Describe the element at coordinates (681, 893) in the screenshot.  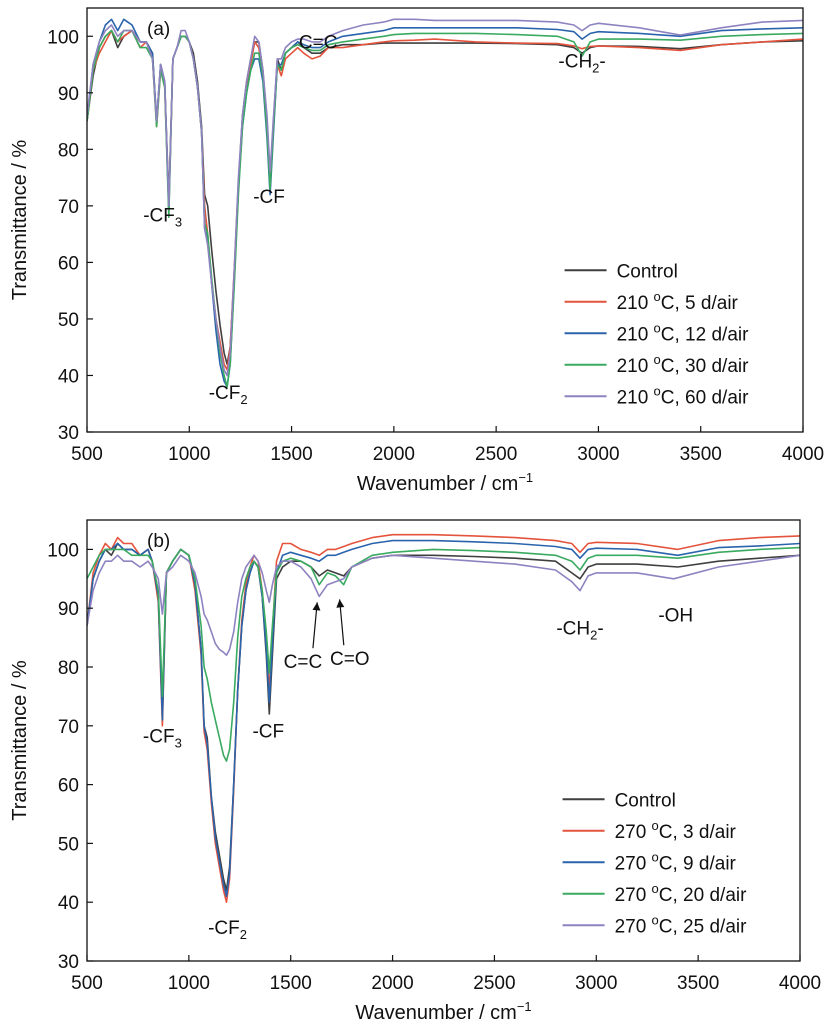
I see `legend-entry: 270 oC, 20 d/air` at that location.